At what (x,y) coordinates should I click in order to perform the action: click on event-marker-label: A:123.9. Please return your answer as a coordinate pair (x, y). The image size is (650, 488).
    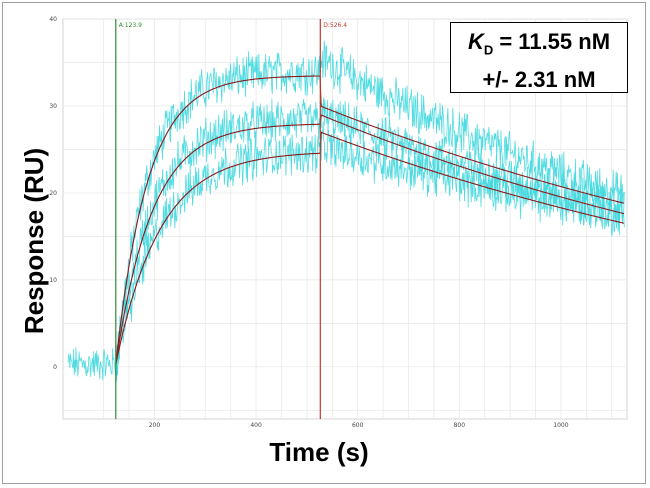
    Looking at the image, I should click on (130, 25).